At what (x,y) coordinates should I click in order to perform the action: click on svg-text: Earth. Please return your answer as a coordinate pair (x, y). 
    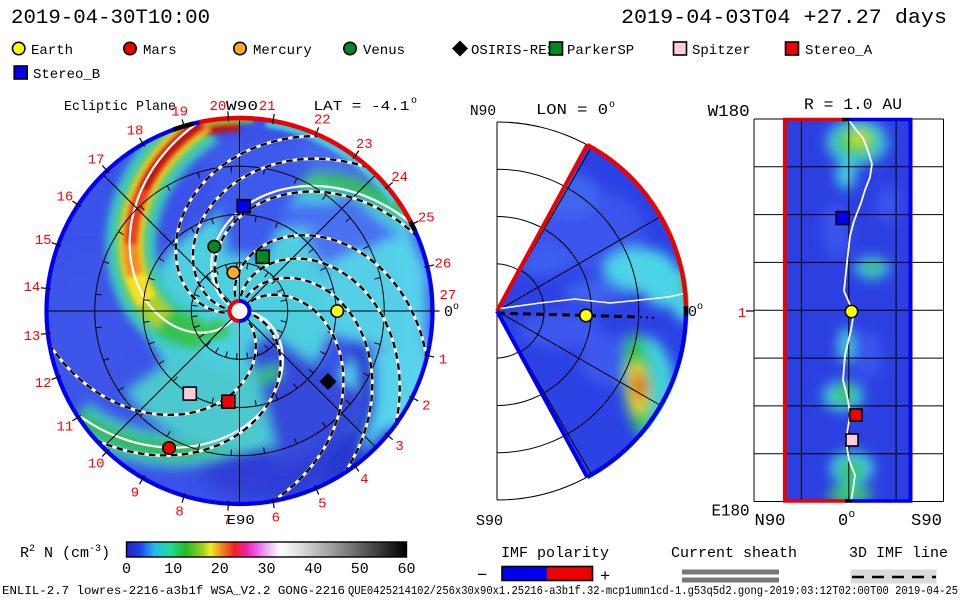
    Looking at the image, I should click on (52, 51).